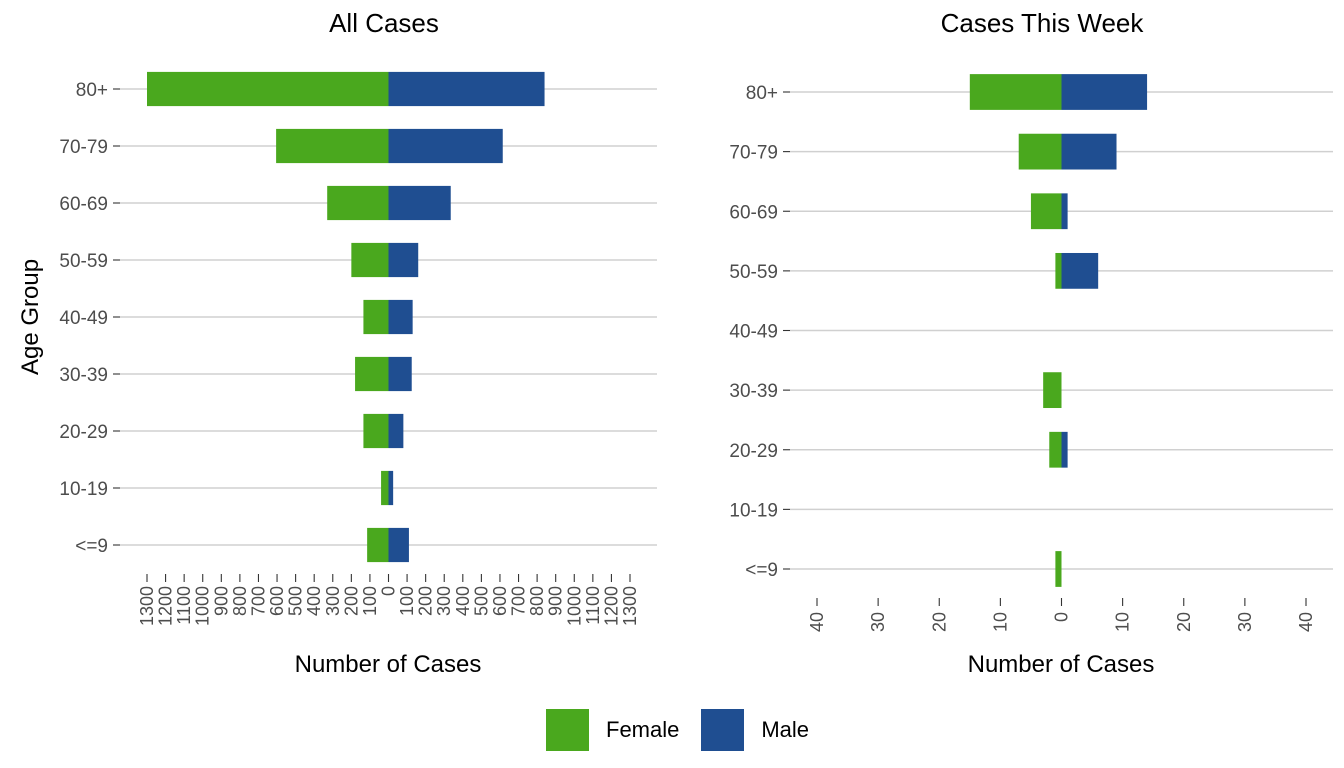 Image resolution: width=1344 pixels, height=768 pixels. I want to click on panel1-category-label-20-29: 20-29, so click(83, 432).